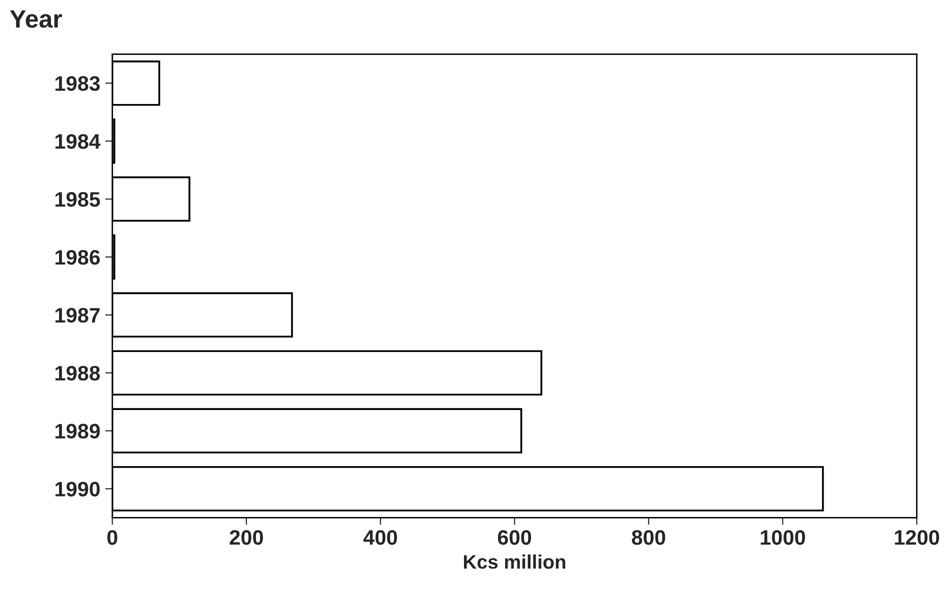  What do you see at coordinates (380, 537) in the screenshot?
I see `x-tick-label: 400` at bounding box center [380, 537].